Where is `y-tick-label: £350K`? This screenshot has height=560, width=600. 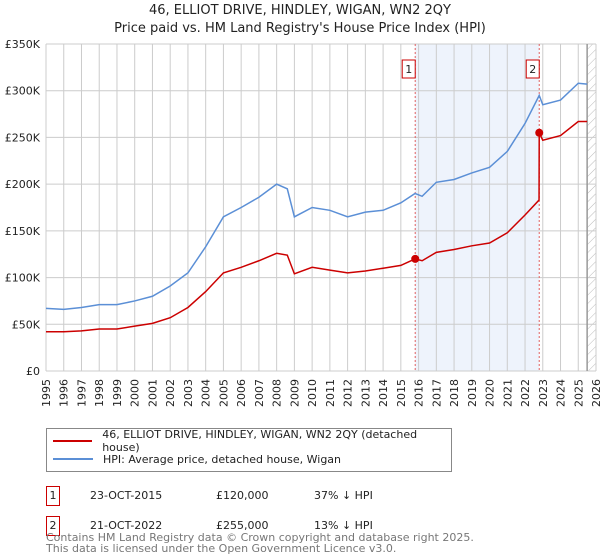
y-tick-label: £350K is located at coordinates (23, 44).